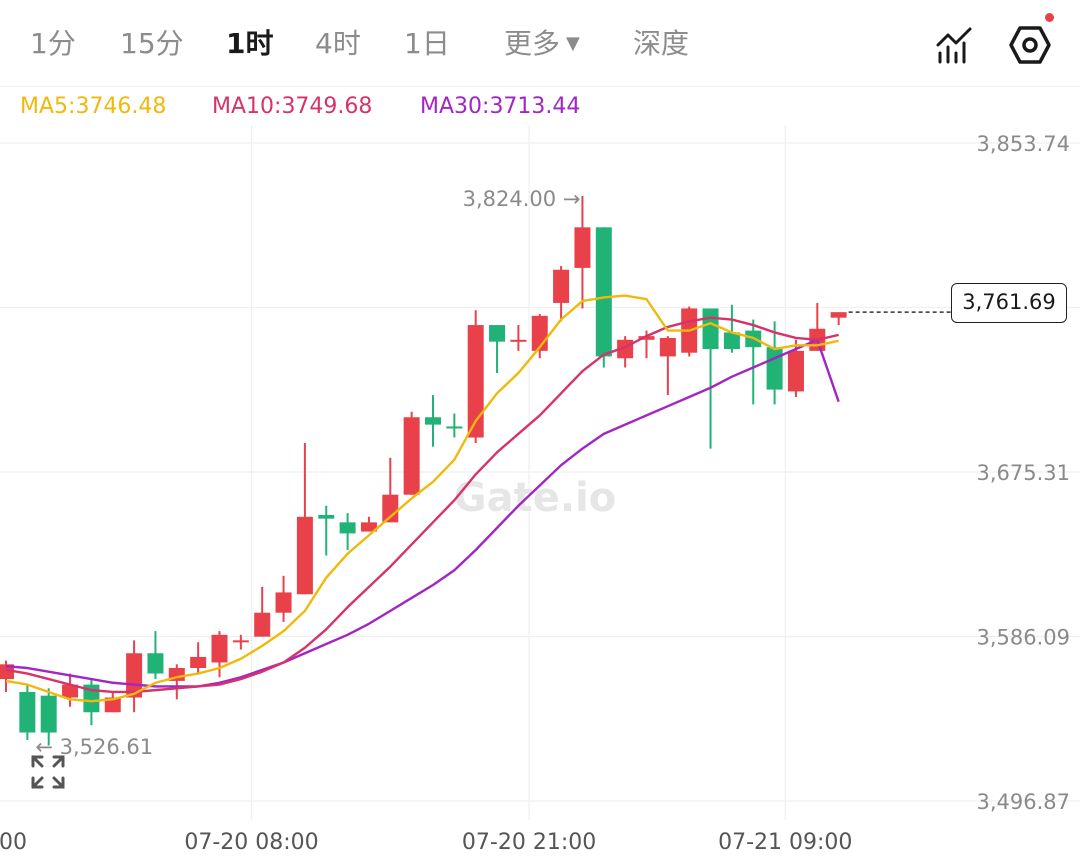 The image size is (1080, 868). I want to click on header-divider, so click(540, 86).